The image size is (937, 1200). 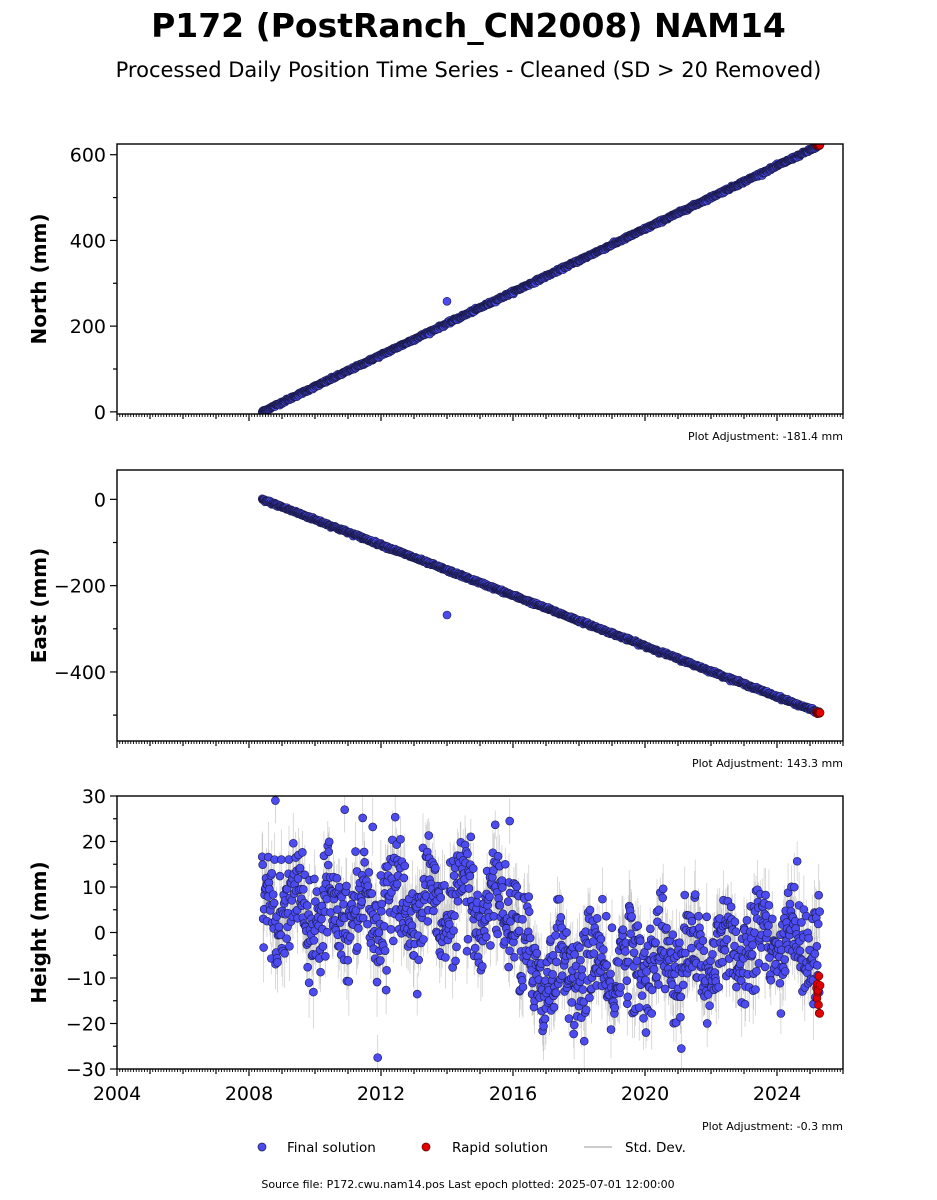 I want to click on y-tick-label: −400, so click(x=80, y=673).